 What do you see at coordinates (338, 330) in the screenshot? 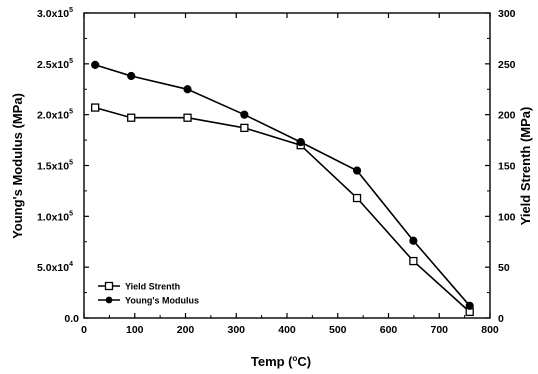
I see `x-tick-label: 500` at bounding box center [338, 330].